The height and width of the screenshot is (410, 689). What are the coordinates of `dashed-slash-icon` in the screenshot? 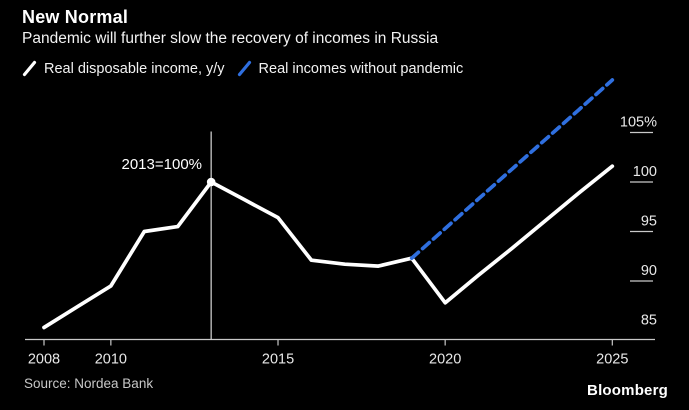 It's located at (244, 68).